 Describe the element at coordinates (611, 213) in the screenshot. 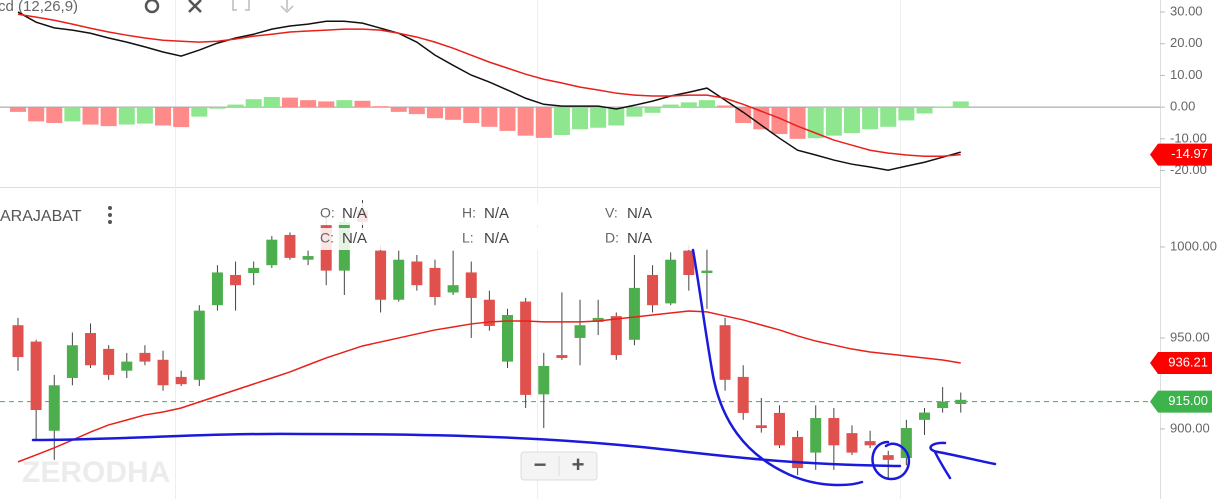

I see `legend-key: V:` at that location.